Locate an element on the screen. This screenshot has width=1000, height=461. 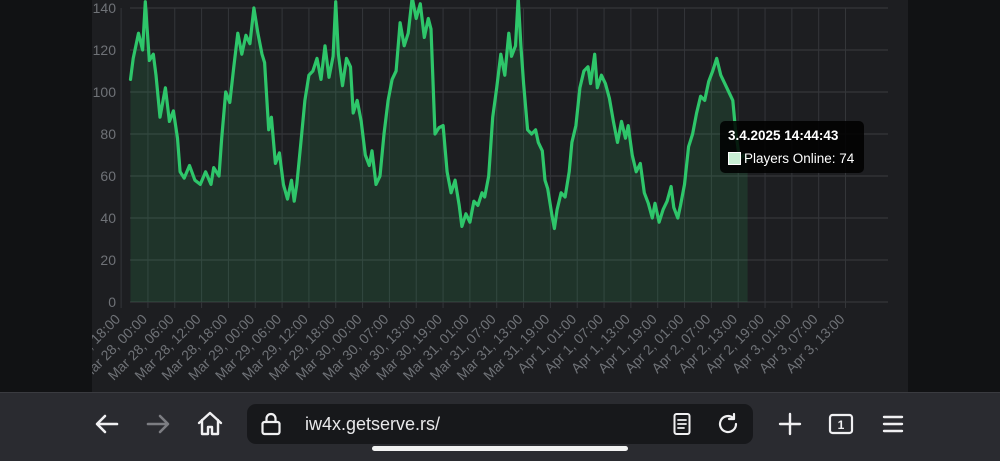
forward-button is located at coordinates (158, 424).